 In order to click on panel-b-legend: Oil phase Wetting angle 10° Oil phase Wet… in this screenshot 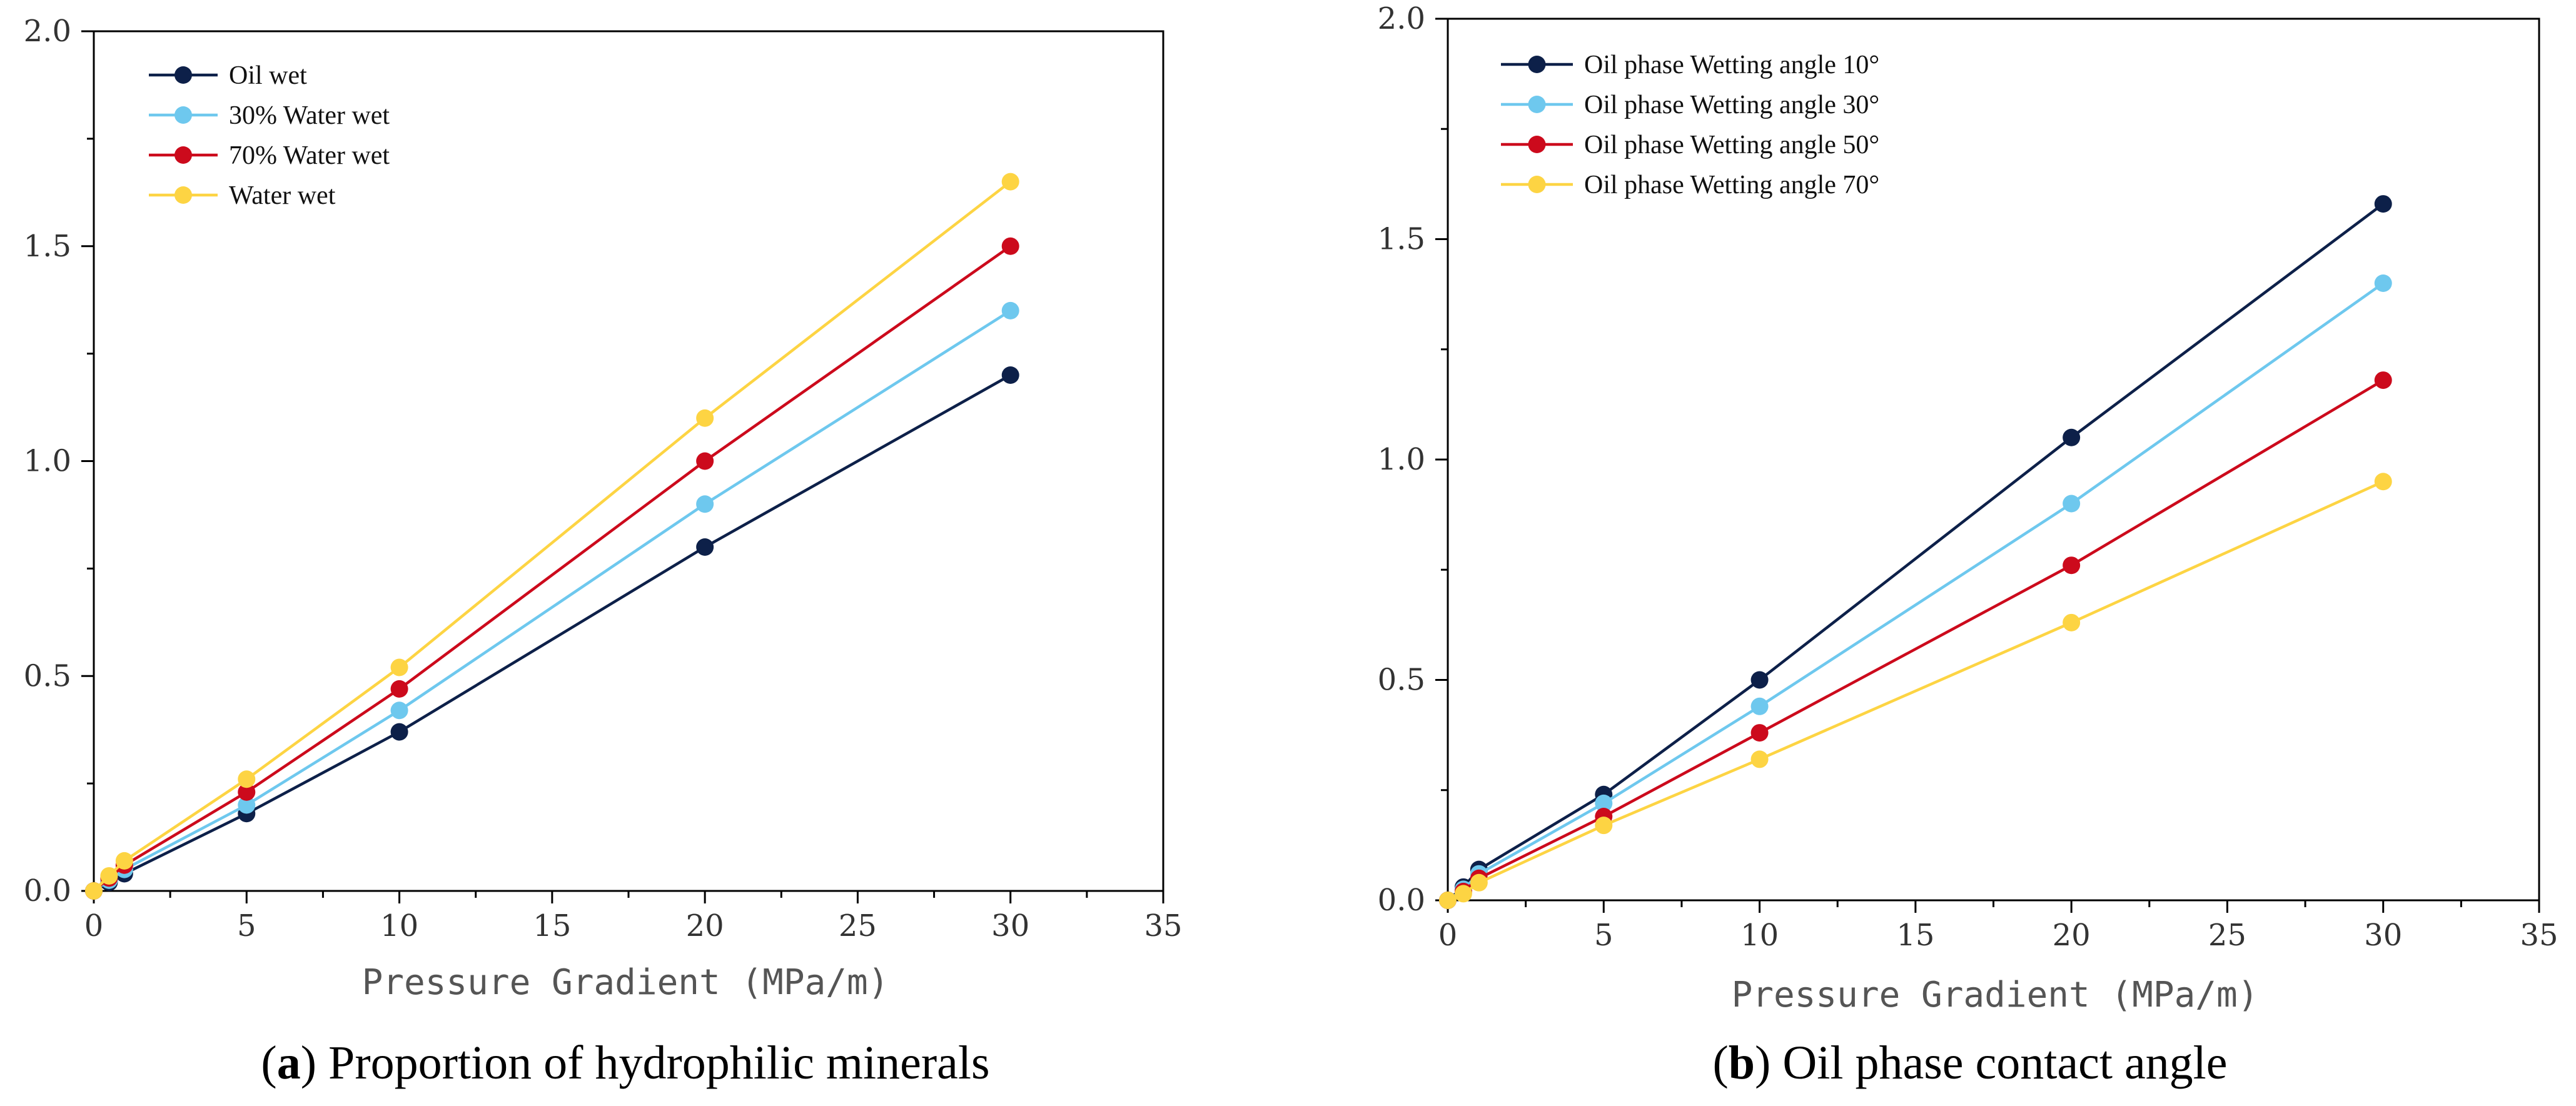, I will do `click(1690, 125)`.